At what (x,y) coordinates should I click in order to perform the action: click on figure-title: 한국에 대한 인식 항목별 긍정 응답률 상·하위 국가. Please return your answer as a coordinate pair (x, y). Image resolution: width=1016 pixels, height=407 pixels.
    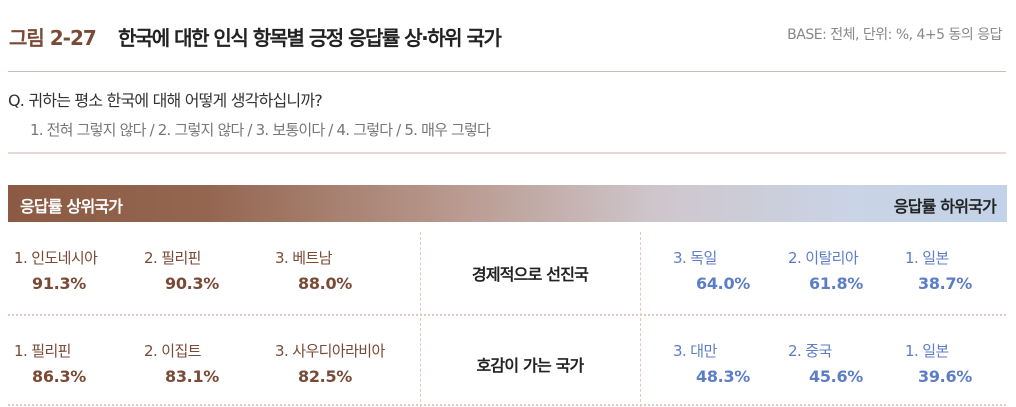
    Looking at the image, I should click on (310, 38).